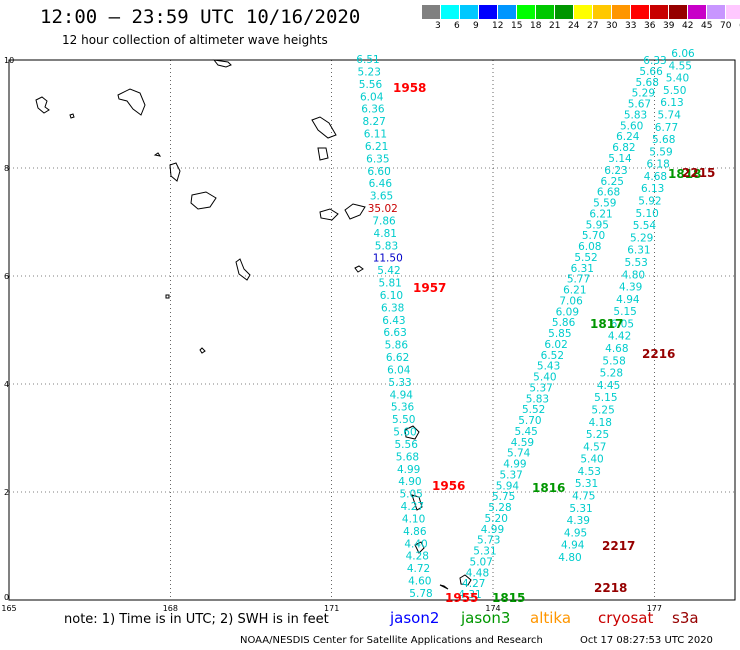 Image resolution: width=740 pixels, height=650 pixels. What do you see at coordinates (674, 91) in the screenshot?
I see `wave-height-value: 5.50` at bounding box center [674, 91].